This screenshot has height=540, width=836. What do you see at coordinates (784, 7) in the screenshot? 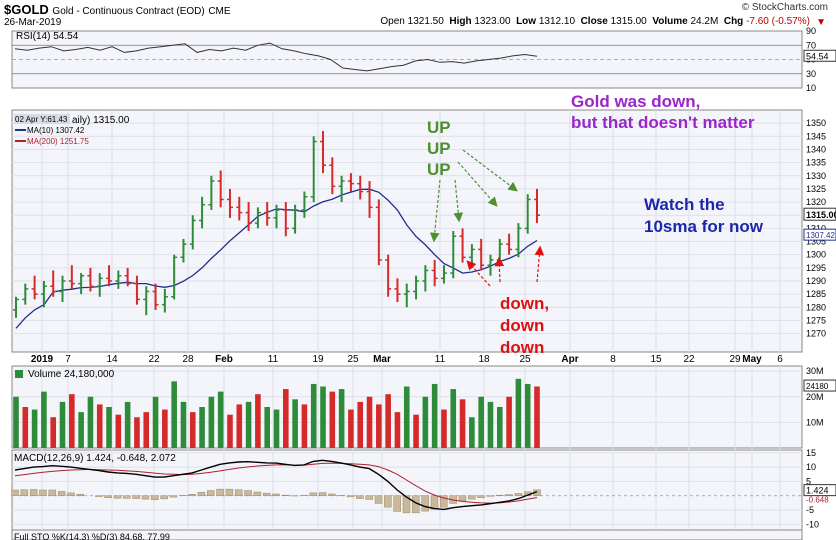
I see `brand-logo: © StockCharts.com` at bounding box center [784, 7].